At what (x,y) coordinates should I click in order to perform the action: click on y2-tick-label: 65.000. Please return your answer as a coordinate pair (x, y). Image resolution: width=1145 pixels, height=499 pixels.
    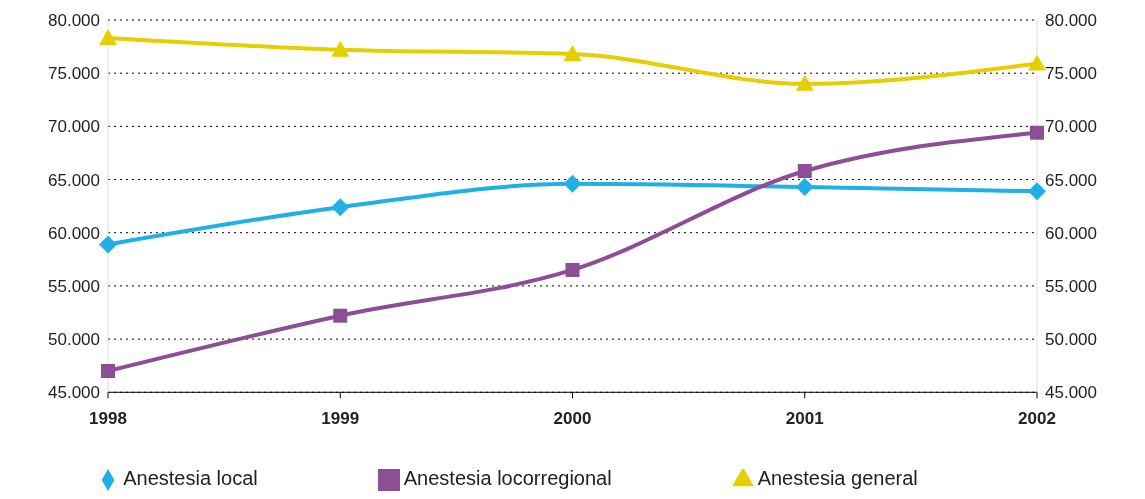
    Looking at the image, I should click on (1071, 180).